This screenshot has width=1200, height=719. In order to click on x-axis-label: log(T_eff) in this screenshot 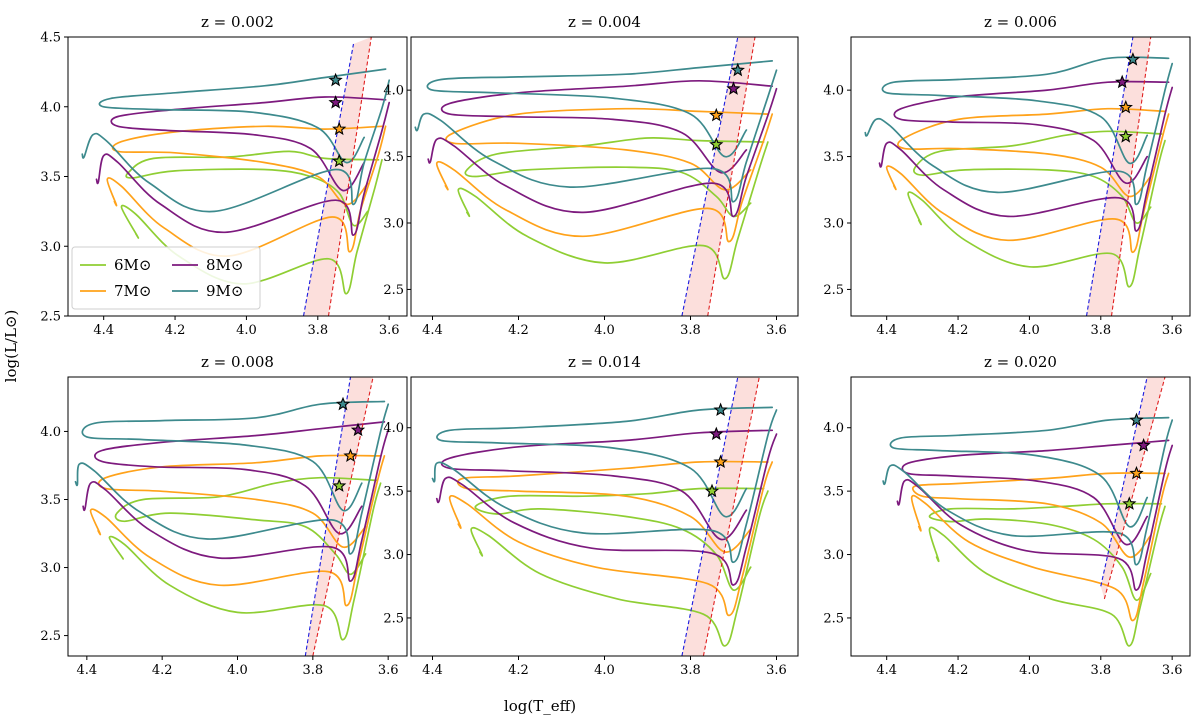, I will do `click(540, 706)`.